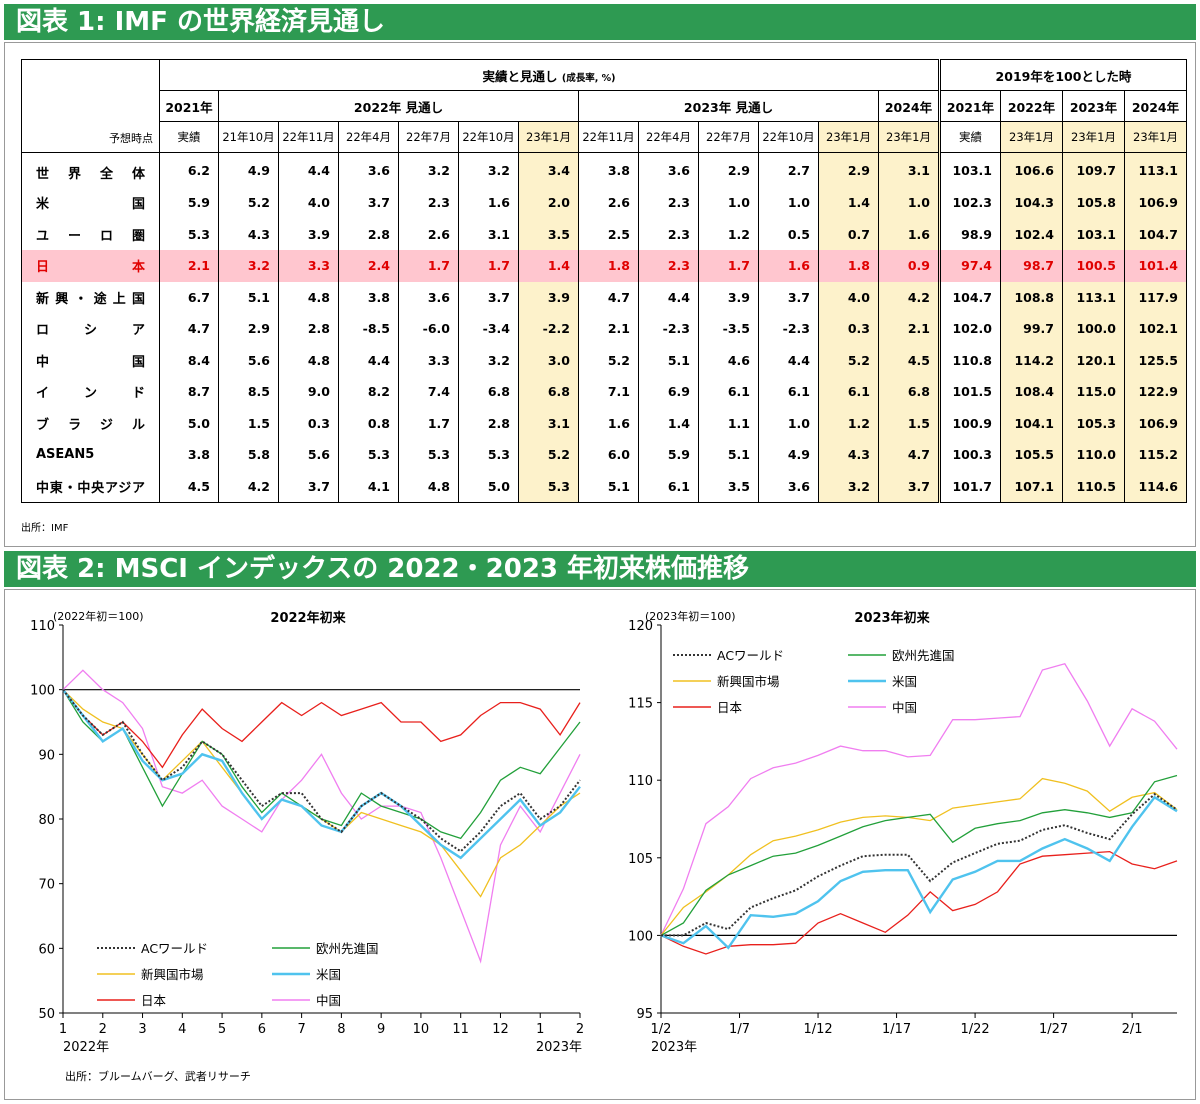 The width and height of the screenshot is (1200, 1104). What do you see at coordinates (969, 360) in the screenshot?
I see `table-cell: 110.8` at bounding box center [969, 360].